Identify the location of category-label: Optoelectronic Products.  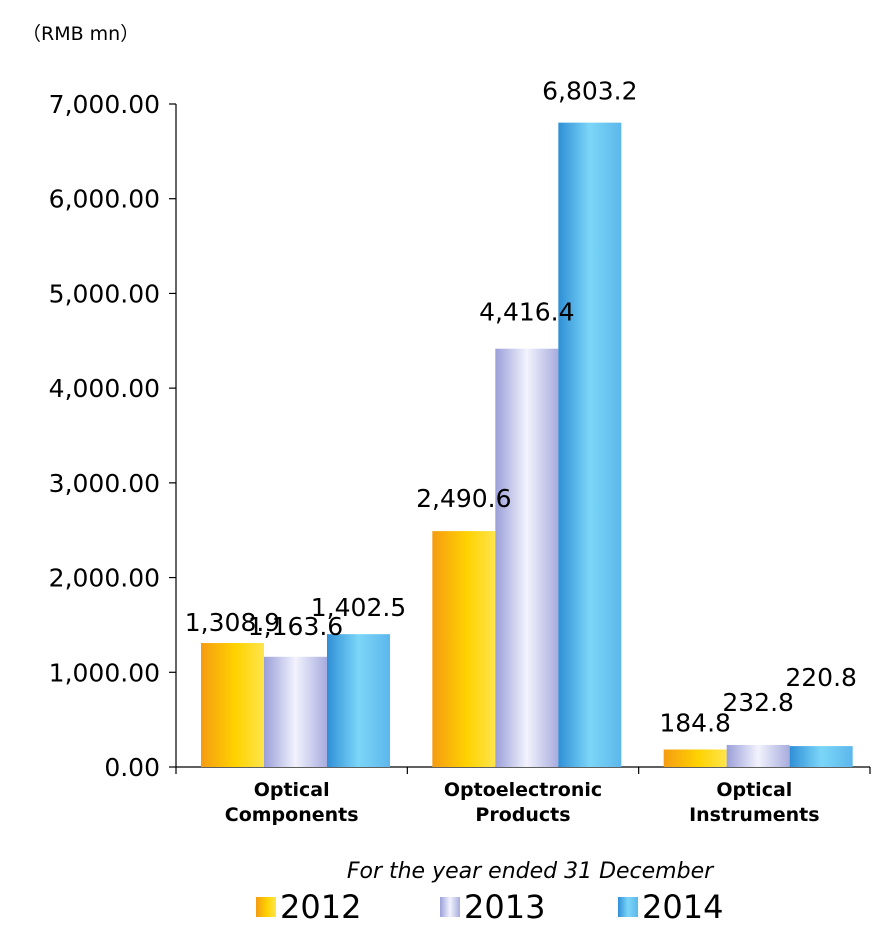
(523, 802).